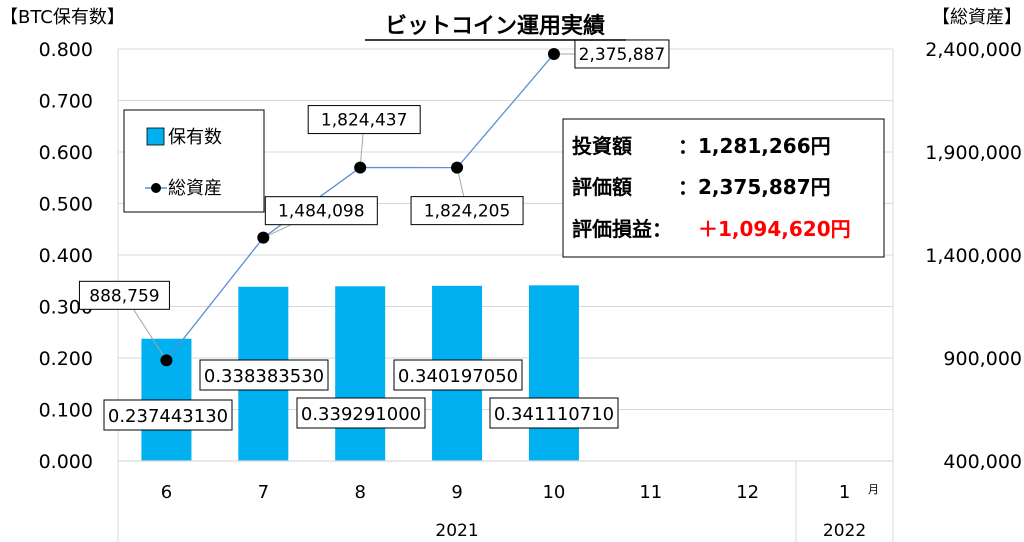 This screenshot has width=1024, height=542. I want to click on right-tick-label: 1,400,000, so click(973, 256).